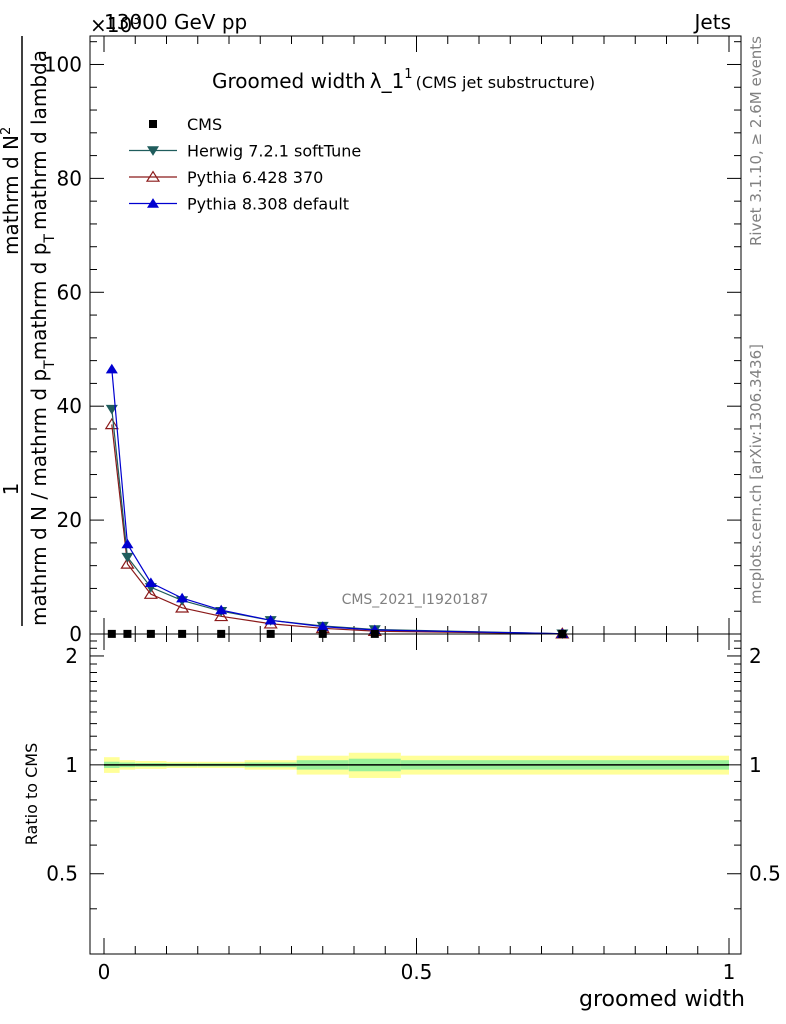  I want to click on ratio-bands, so click(416, 765).